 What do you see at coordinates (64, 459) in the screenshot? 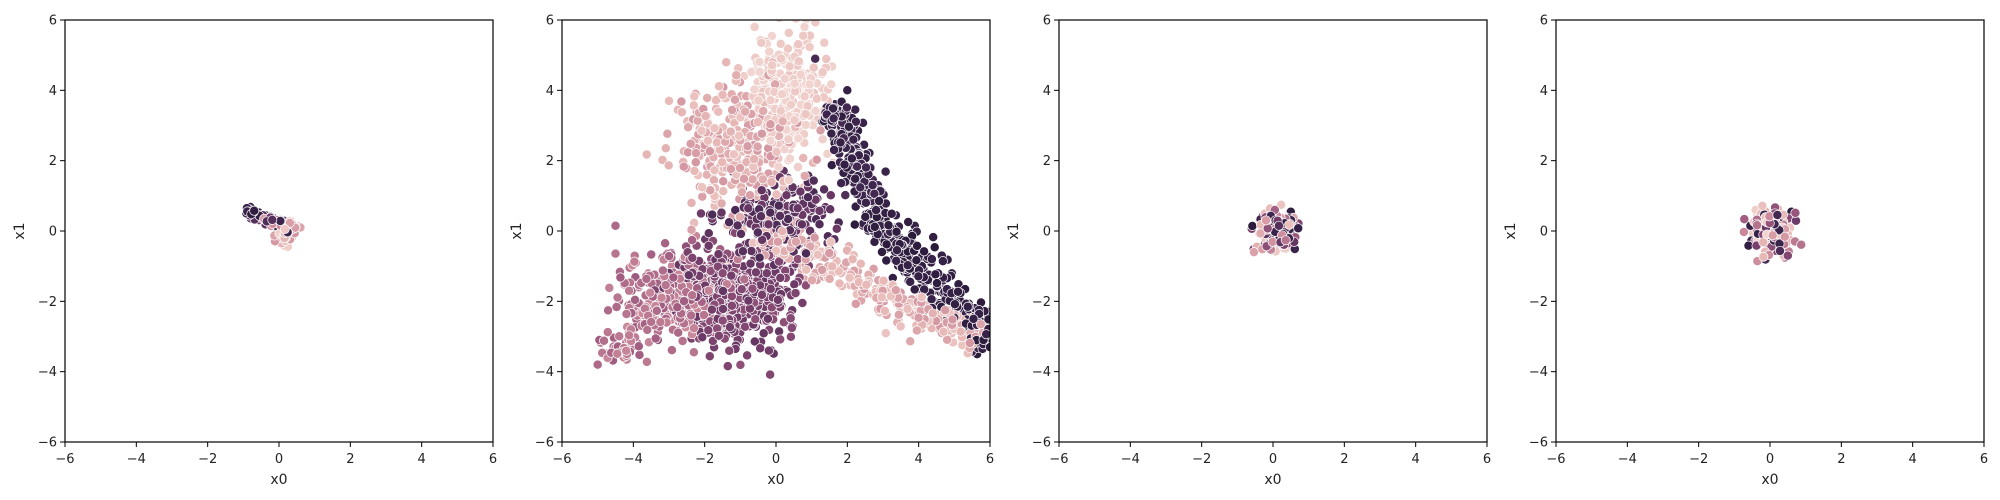
I see `x-tick-label: −6` at bounding box center [64, 459].